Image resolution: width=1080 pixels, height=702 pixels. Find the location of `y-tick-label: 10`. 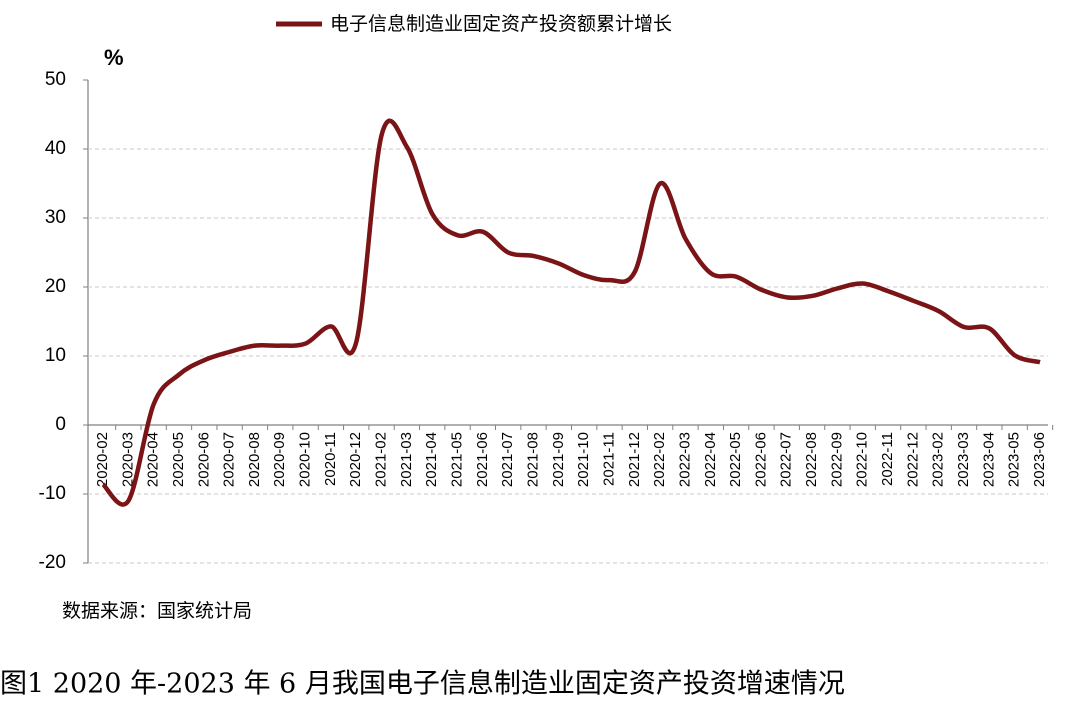

y-tick-label: 10 is located at coordinates (55, 355).